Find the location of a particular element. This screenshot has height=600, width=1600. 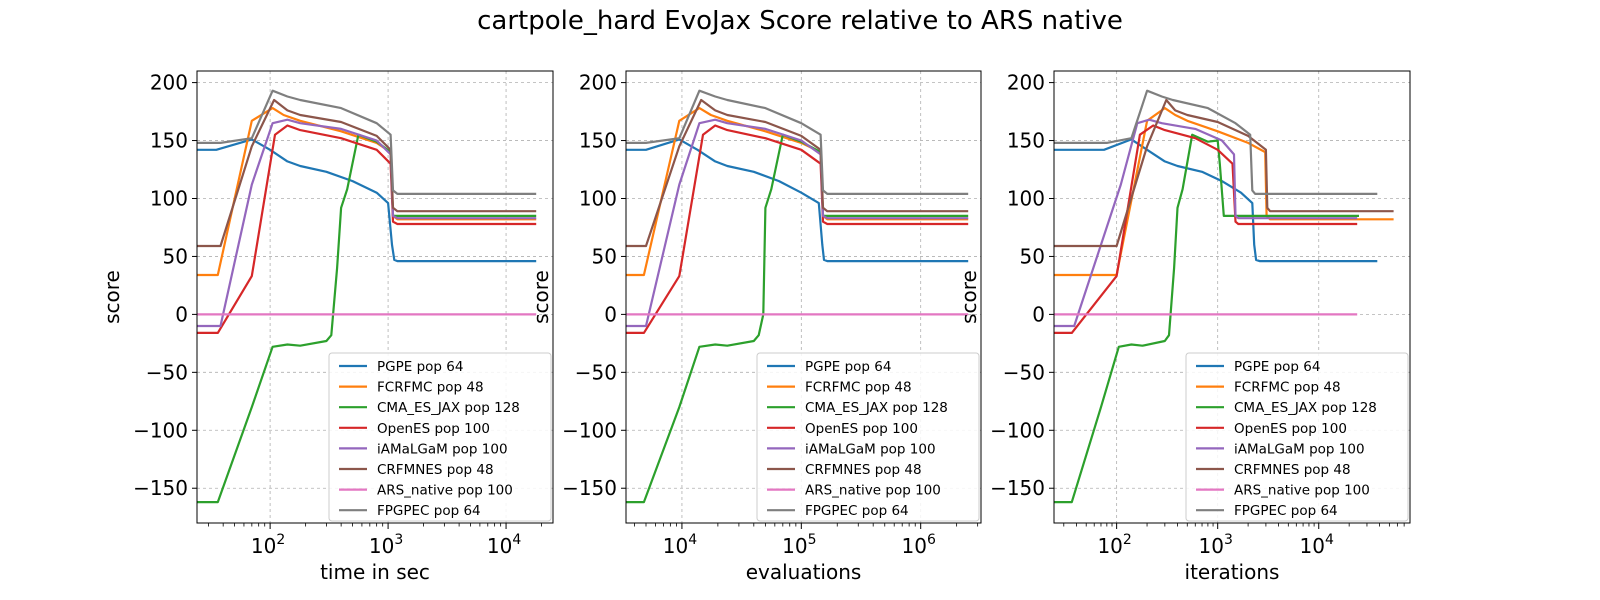

x-tick-label: 10⁵ is located at coordinates (799, 545).